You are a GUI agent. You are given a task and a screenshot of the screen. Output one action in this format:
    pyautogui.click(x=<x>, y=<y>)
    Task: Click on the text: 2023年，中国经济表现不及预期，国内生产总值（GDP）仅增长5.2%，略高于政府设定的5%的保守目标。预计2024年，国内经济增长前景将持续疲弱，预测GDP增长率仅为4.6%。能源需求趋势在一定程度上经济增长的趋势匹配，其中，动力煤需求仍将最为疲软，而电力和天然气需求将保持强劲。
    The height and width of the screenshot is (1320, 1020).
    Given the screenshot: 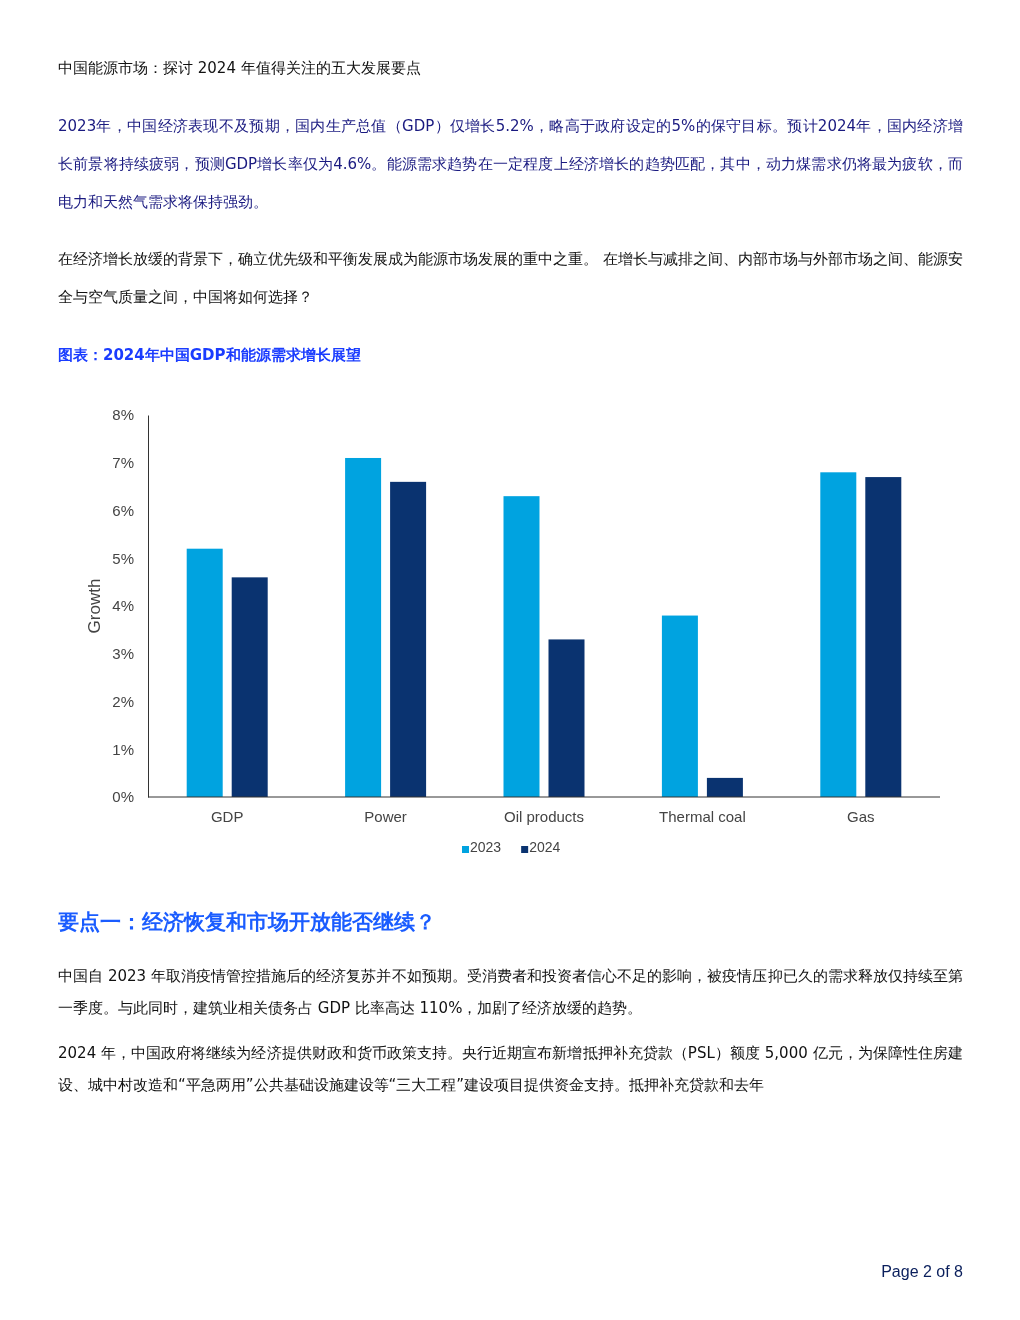 What is the action you would take?
    pyautogui.click(x=510, y=164)
    